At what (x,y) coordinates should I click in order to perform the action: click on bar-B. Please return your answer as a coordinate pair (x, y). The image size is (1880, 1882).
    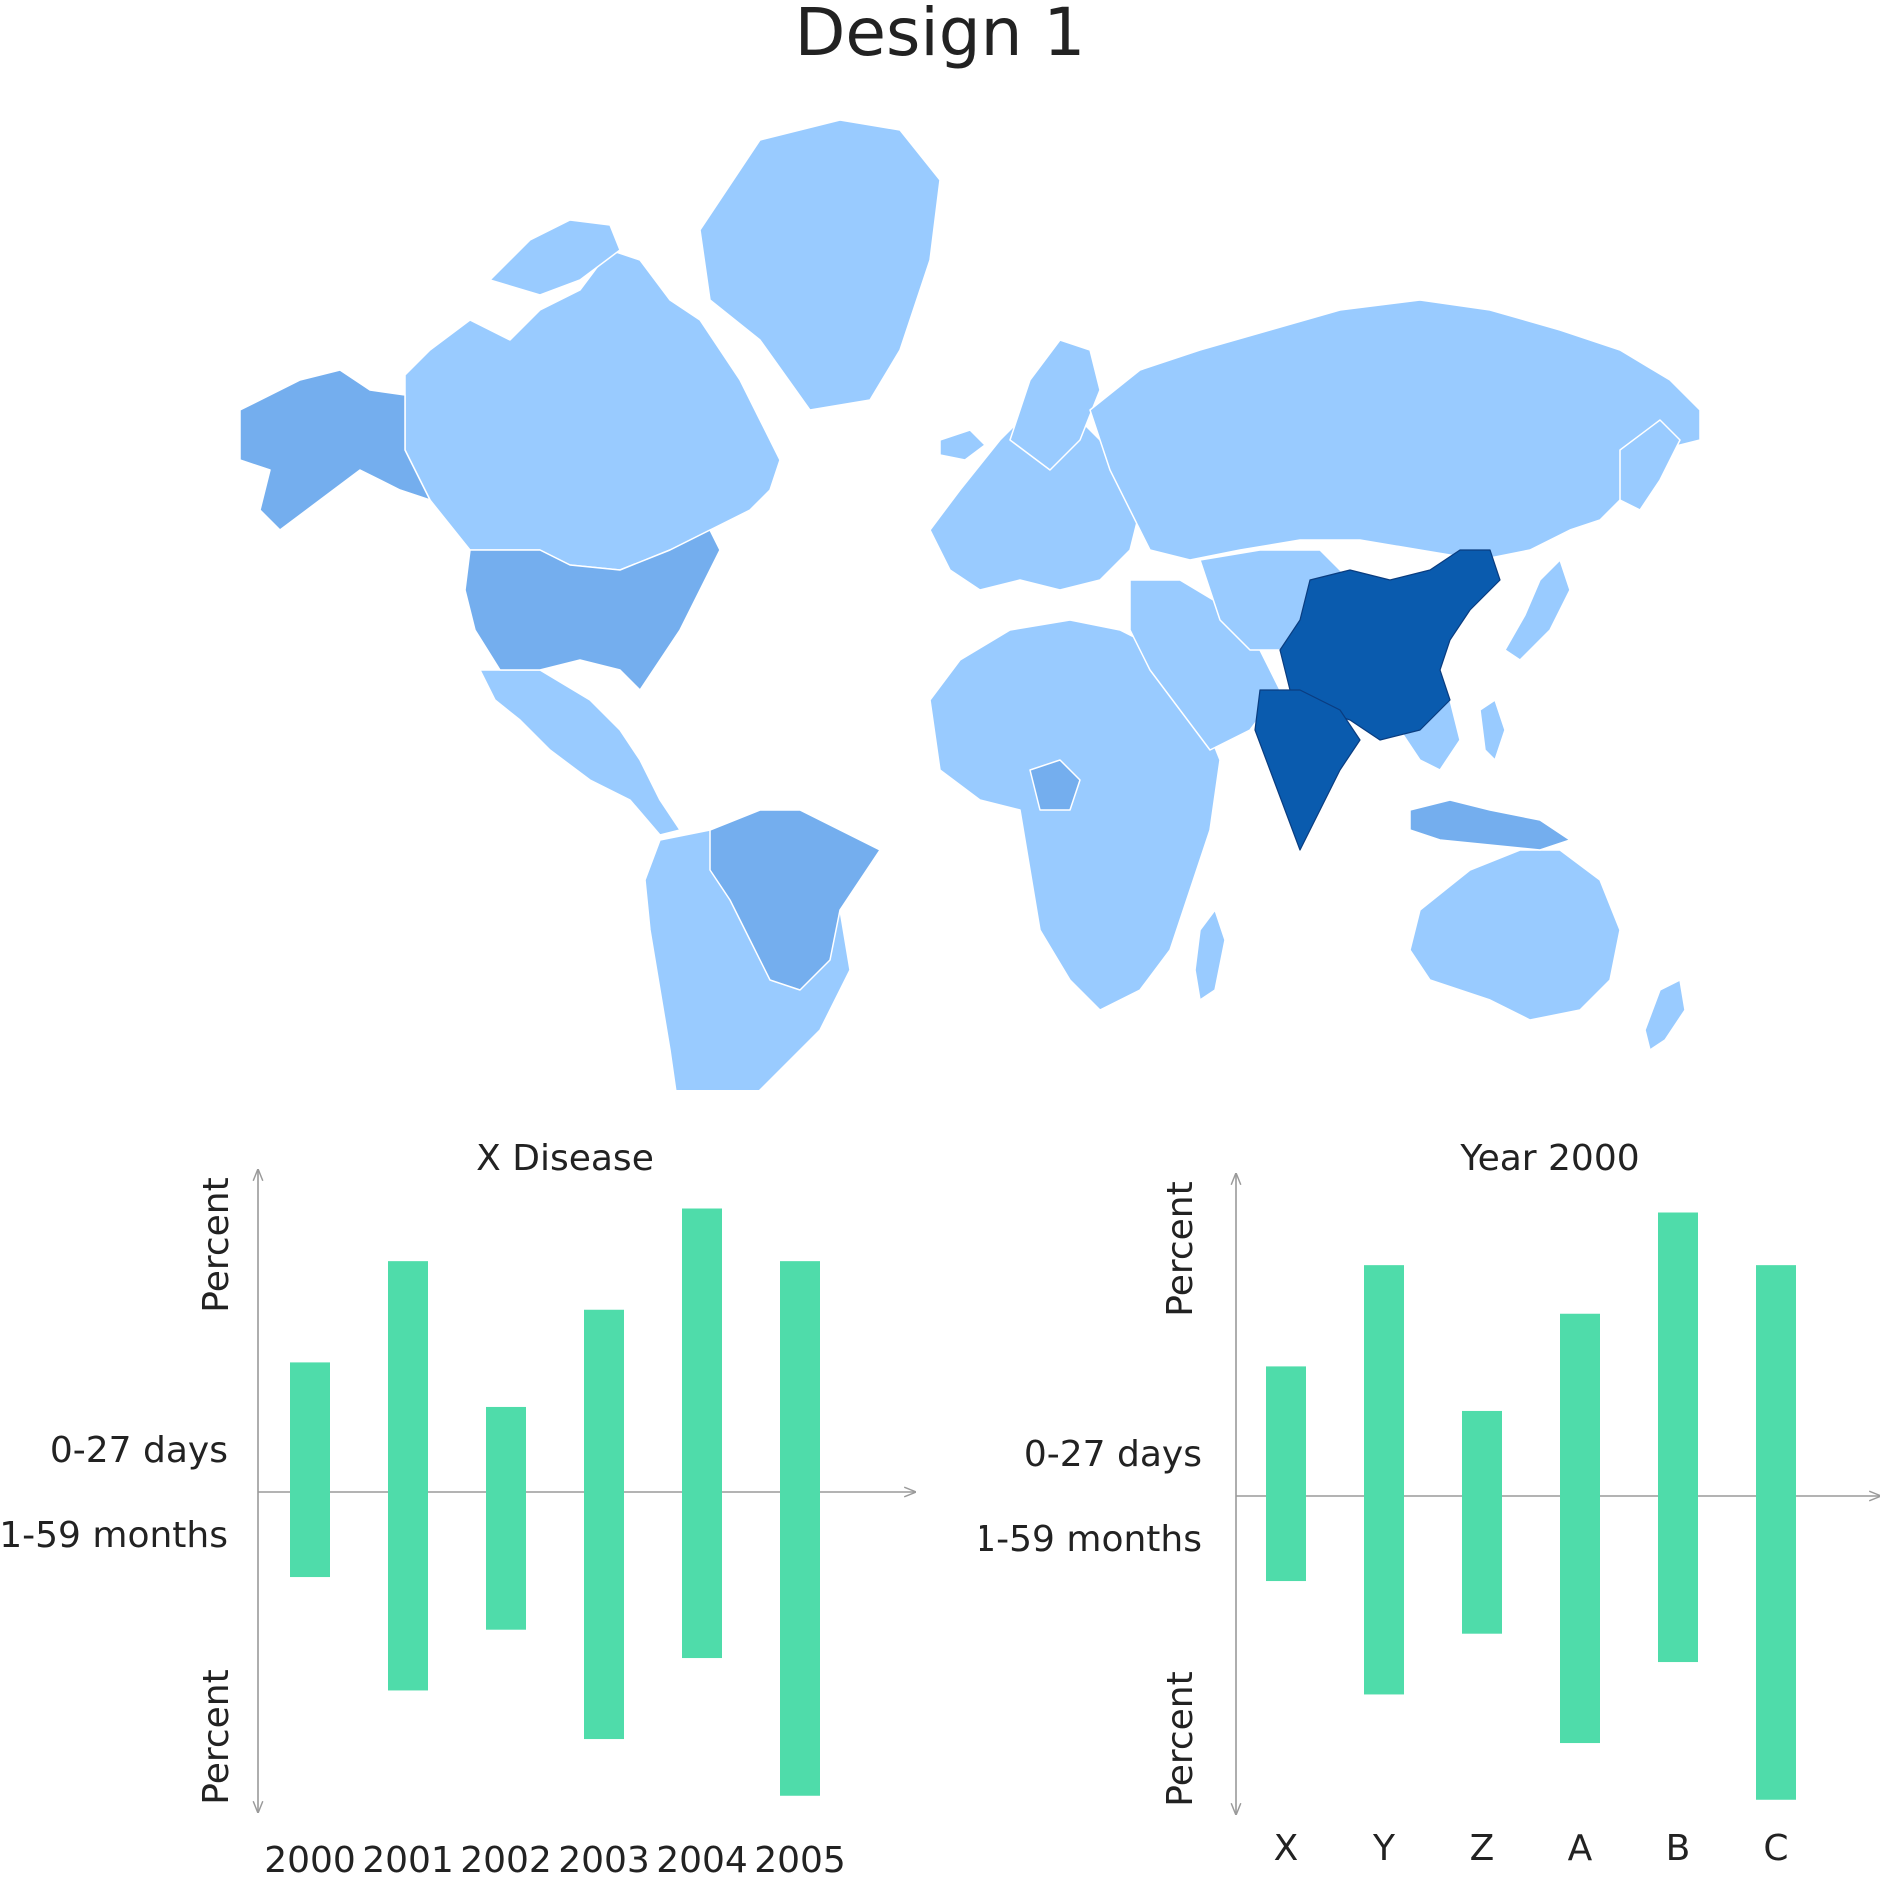
    Looking at the image, I should click on (1678, 1437).